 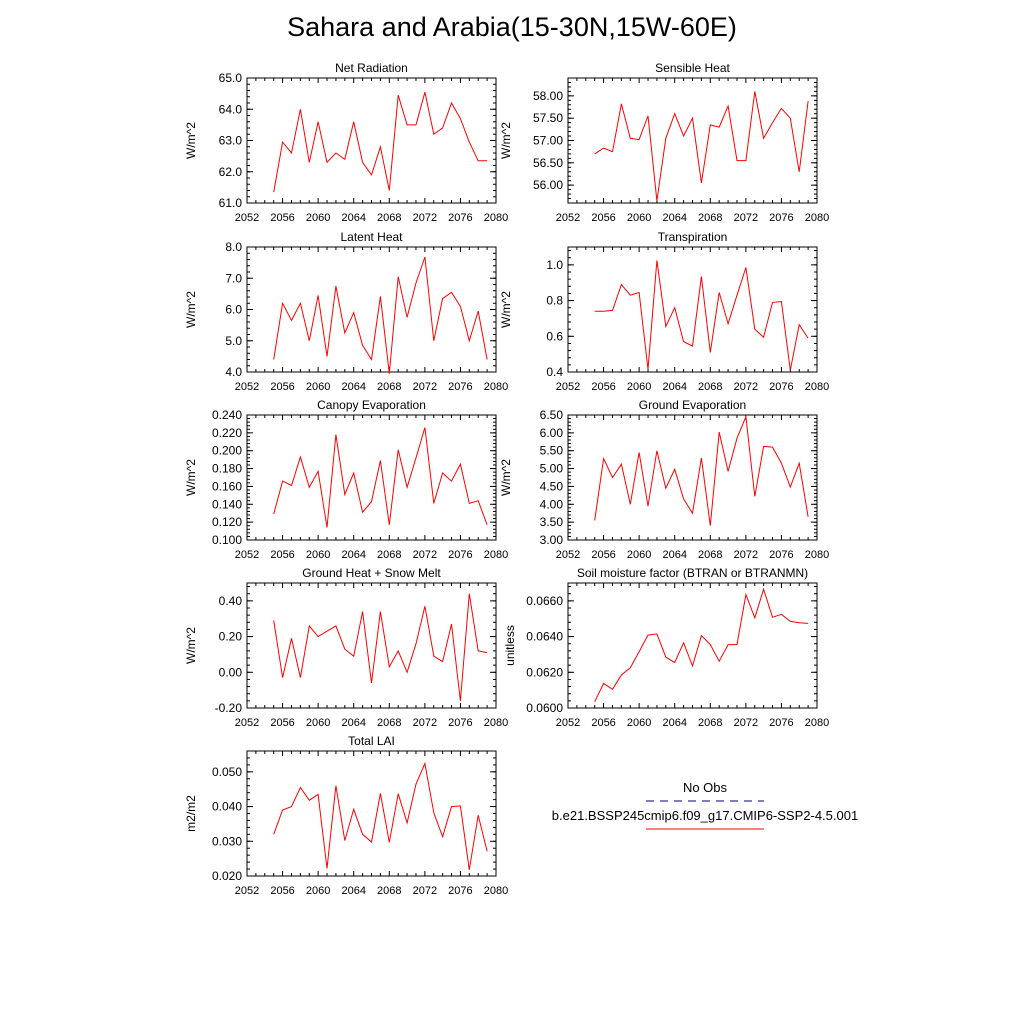 What do you see at coordinates (512, 27) in the screenshot?
I see `figure-title: Sahara and Arabia(15-30N,15W-60E)` at bounding box center [512, 27].